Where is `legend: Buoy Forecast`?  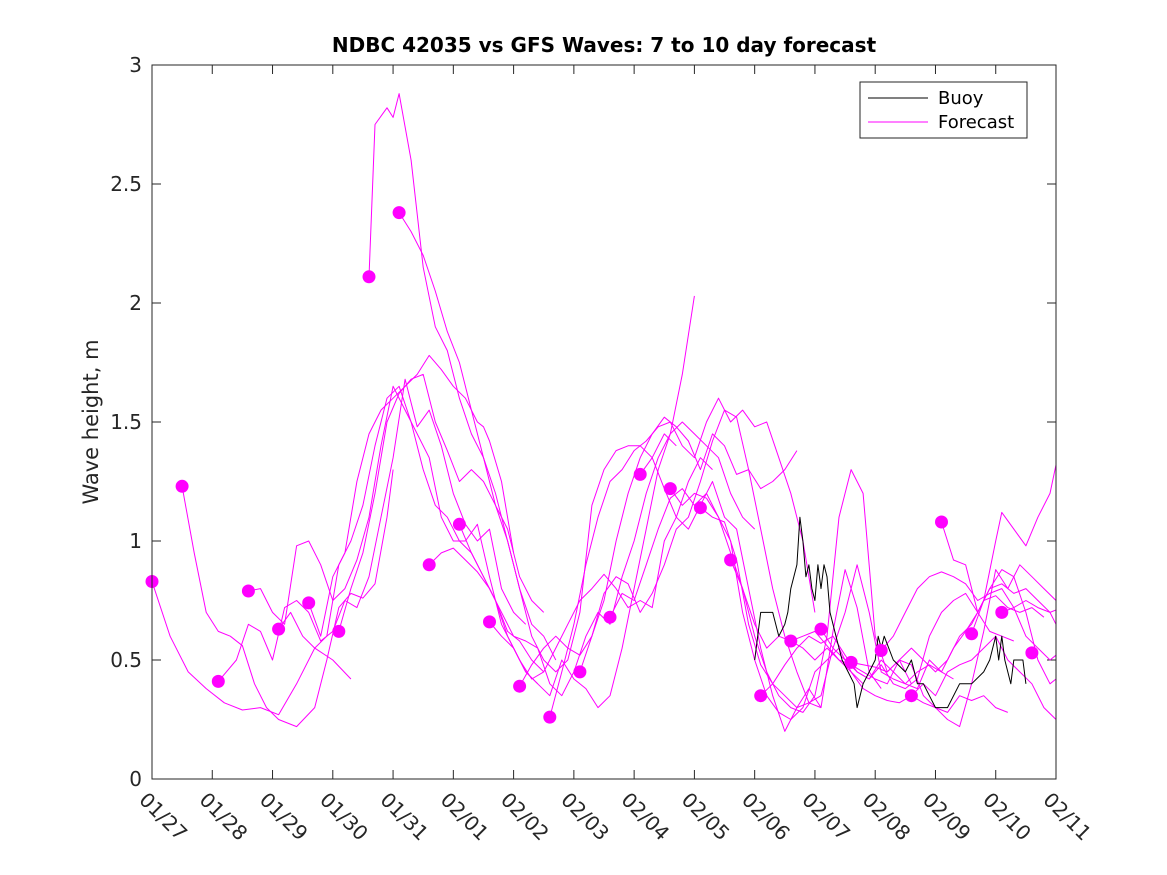 legend: Buoy Forecast is located at coordinates (943, 110).